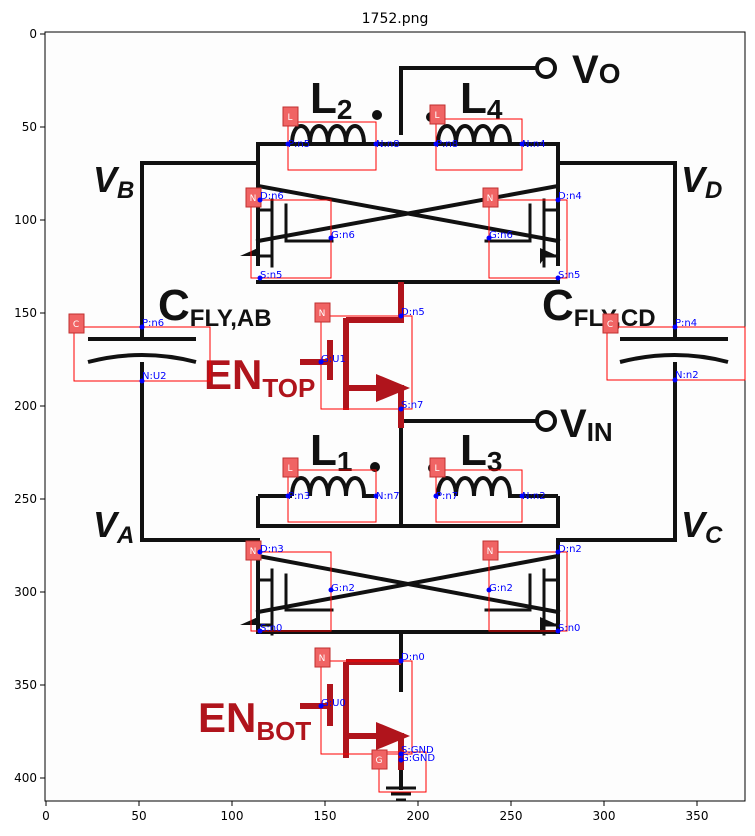 Image resolution: width=755 pixels, height=836 pixels. I want to click on vo-terminal, so click(546, 68).